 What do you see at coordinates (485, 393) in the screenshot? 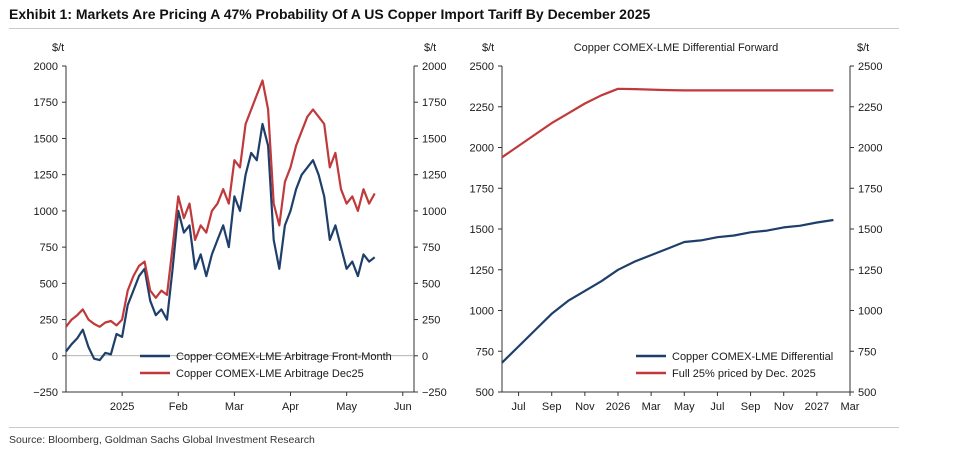
I see `right-ytick-left-label: 500` at bounding box center [485, 393].